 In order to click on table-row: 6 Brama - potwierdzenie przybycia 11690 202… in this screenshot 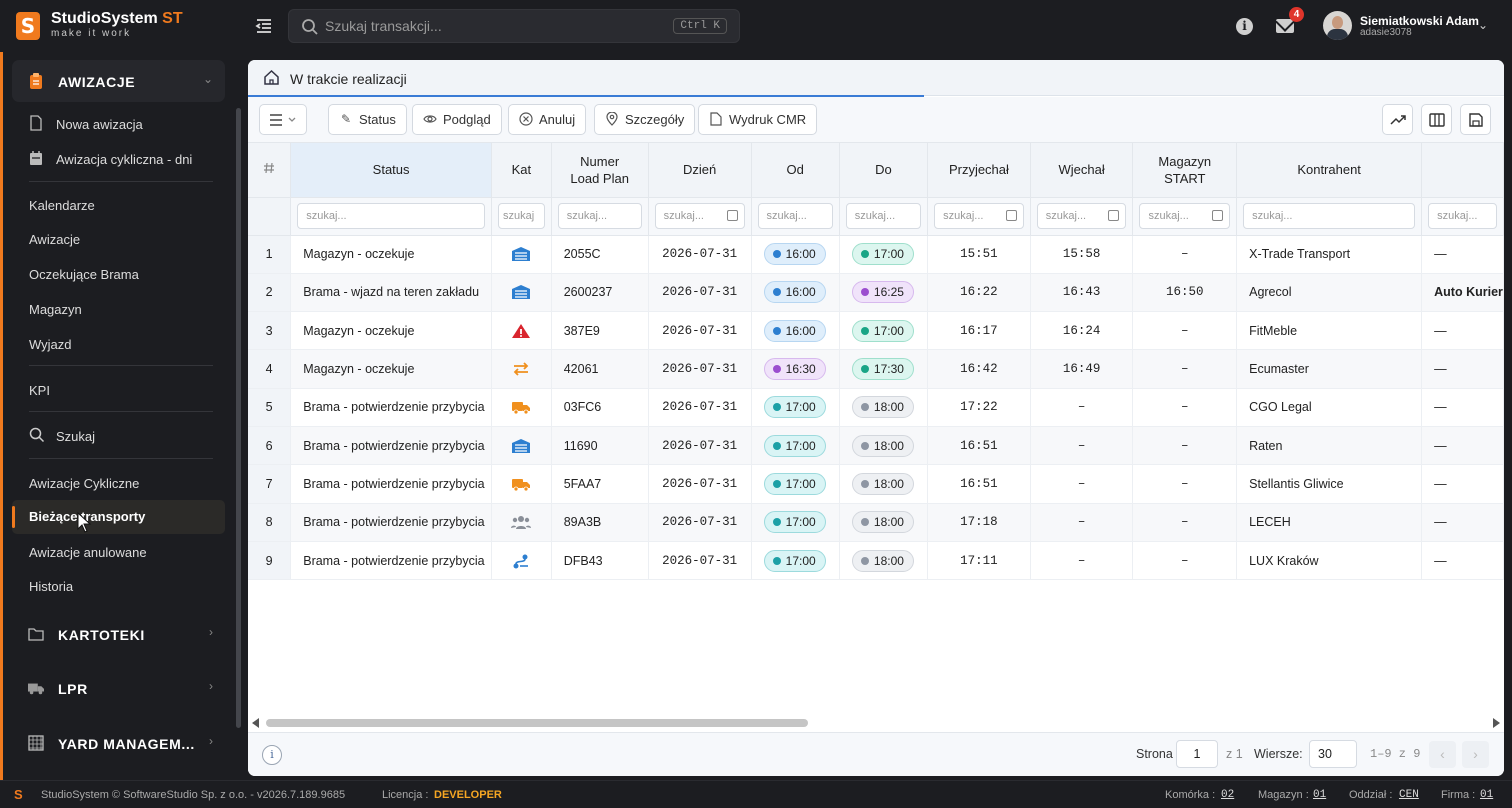, I will do `click(876, 446)`.